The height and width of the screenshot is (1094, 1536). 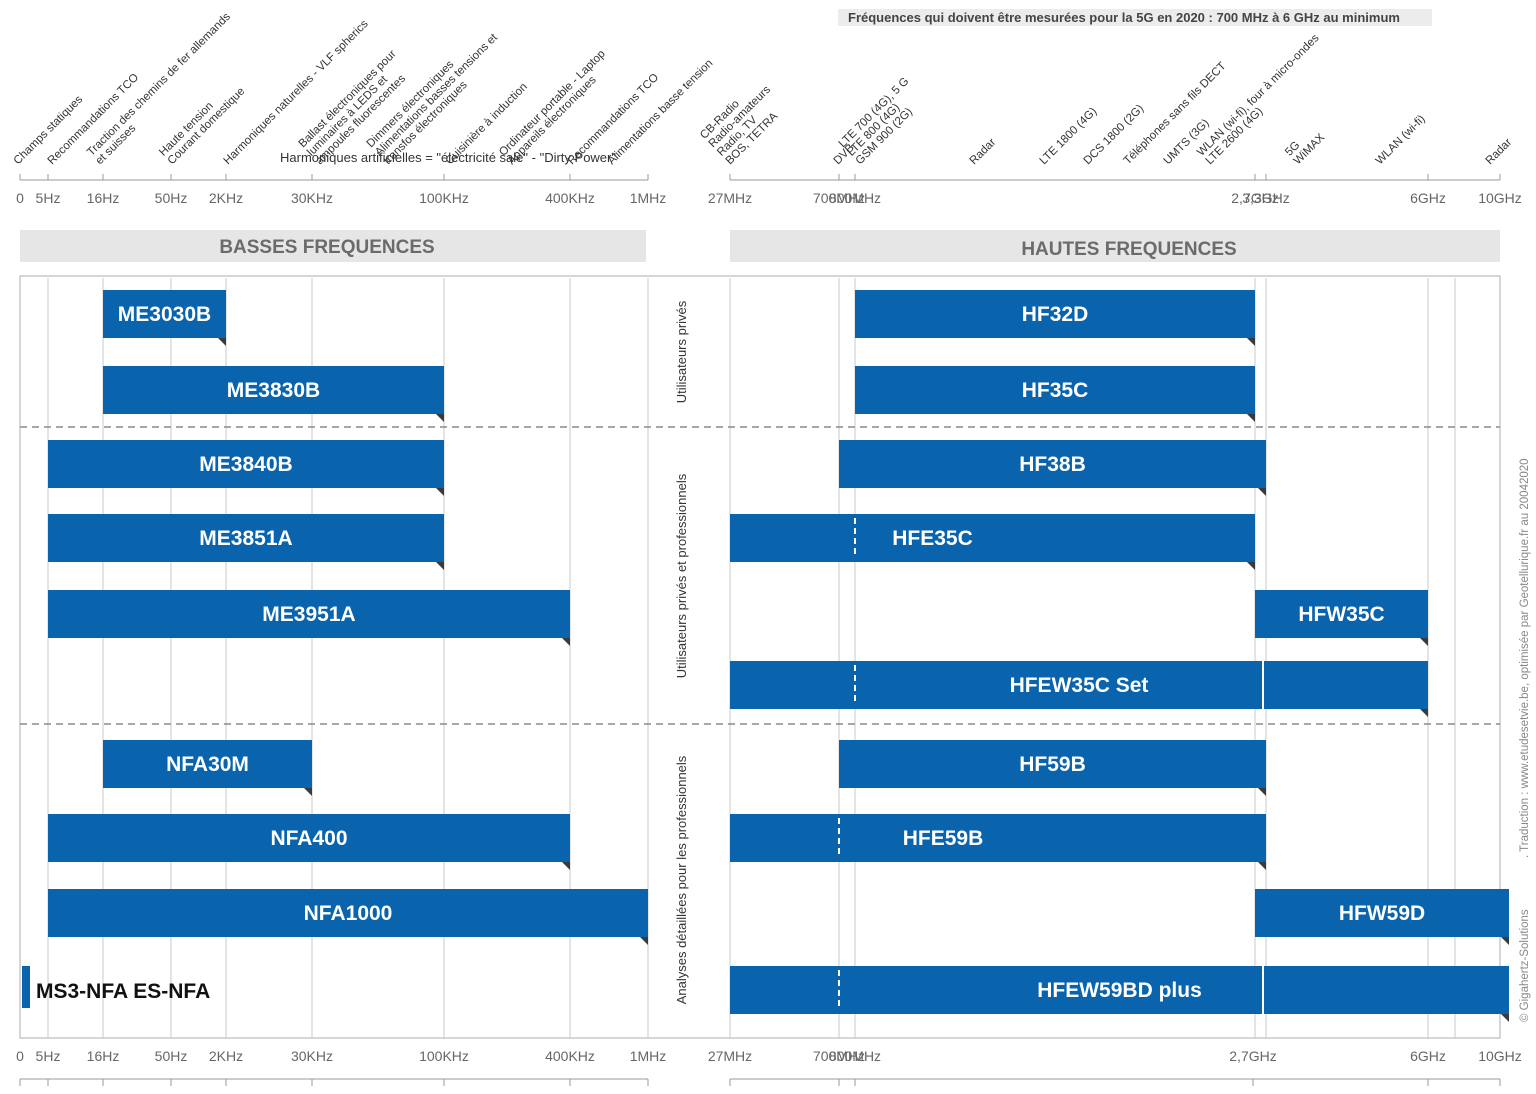 I want to click on ms3-label: MS3-NFA ES-NFA, so click(x=123, y=991).